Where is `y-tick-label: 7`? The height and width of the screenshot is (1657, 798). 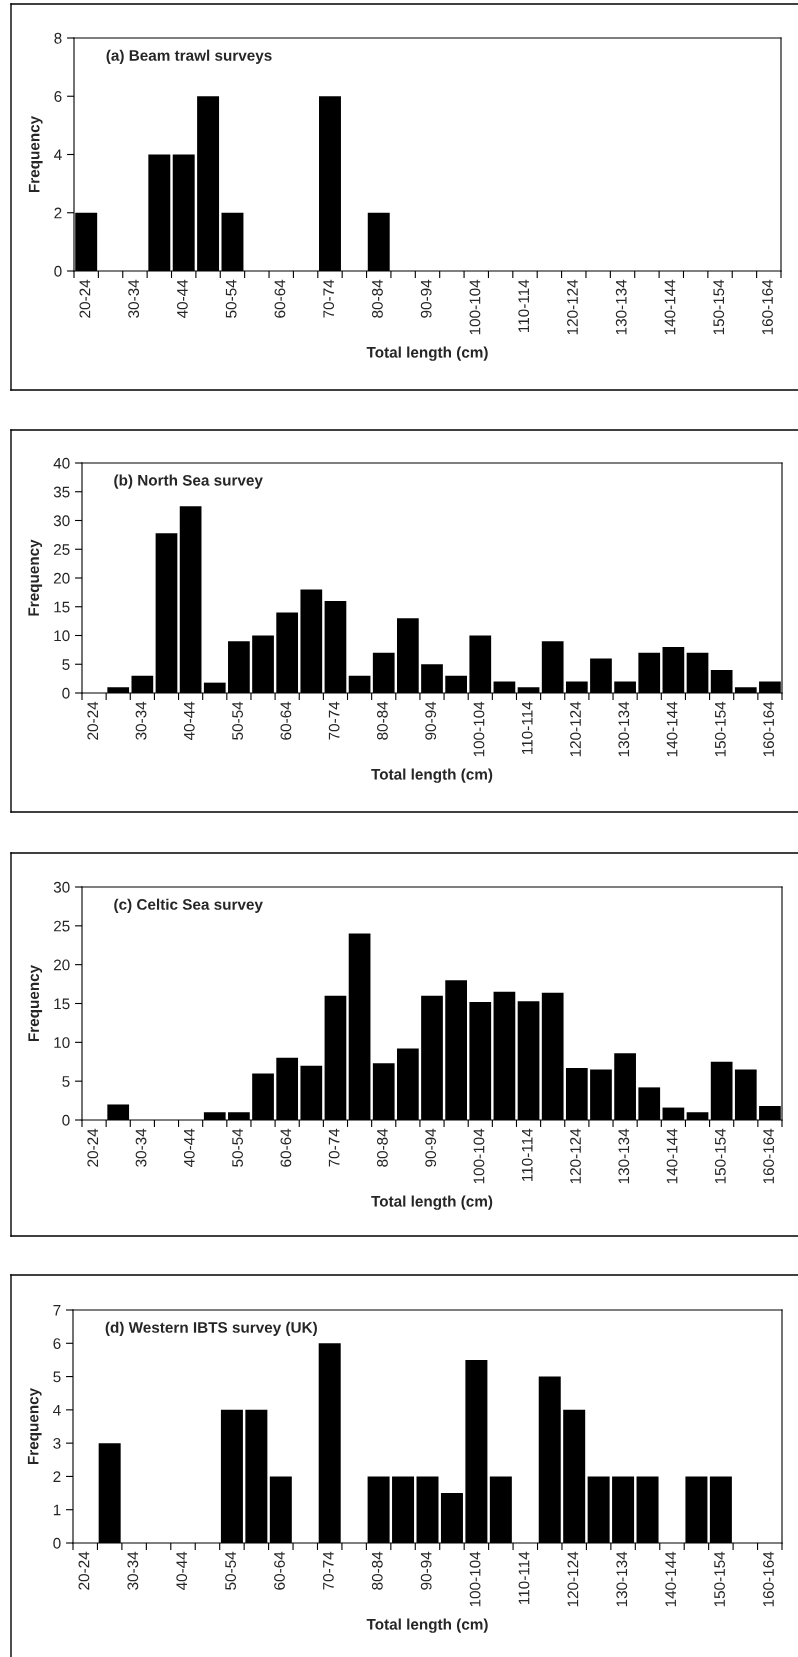 y-tick-label: 7 is located at coordinates (57, 1310).